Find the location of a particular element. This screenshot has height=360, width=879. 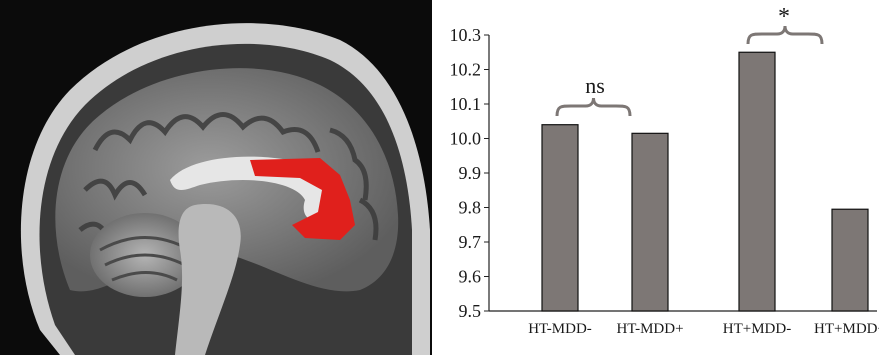

y-tick-label: 10.2 is located at coordinates (466, 70).